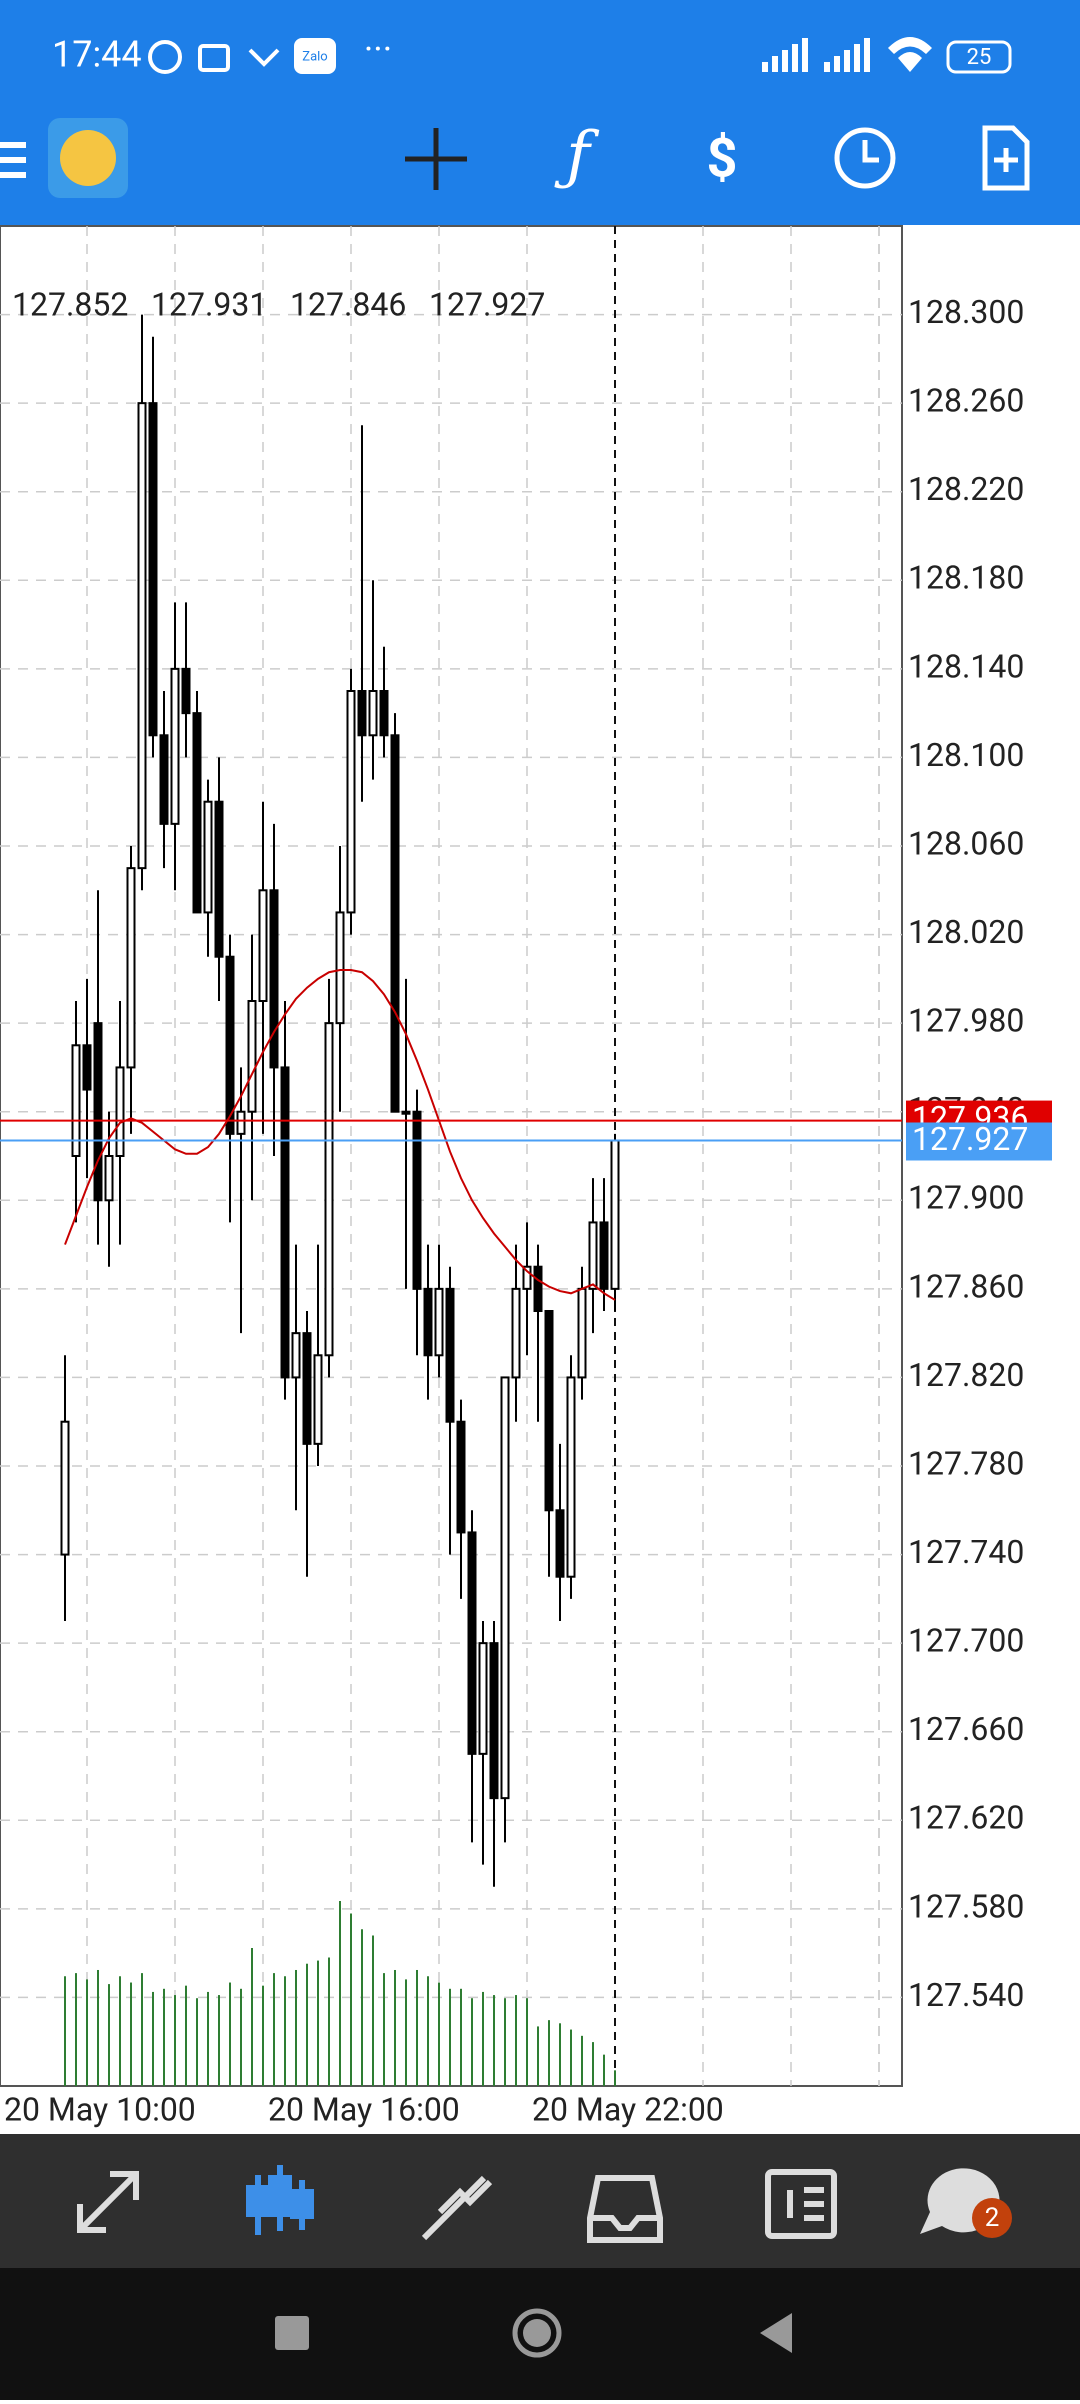 The height and width of the screenshot is (2404, 1080). Describe the element at coordinates (966, 1729) in the screenshot. I see `y-tick-label: 127.660` at that location.